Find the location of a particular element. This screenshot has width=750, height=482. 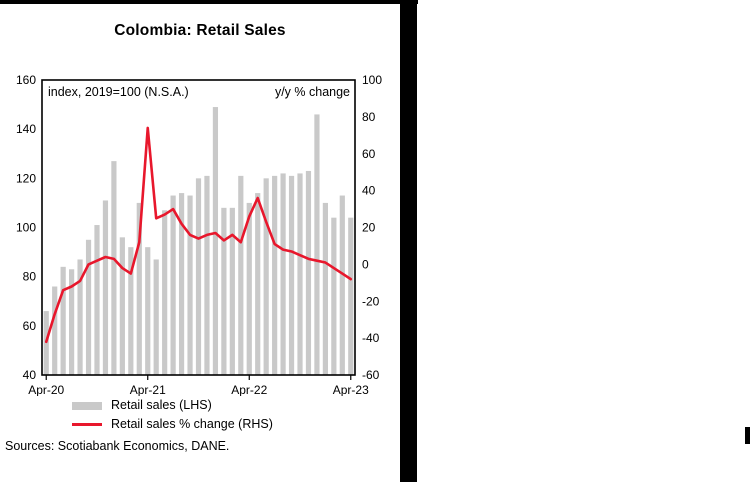

chart-title: Colombia: Retail Sales is located at coordinates (200, 30).